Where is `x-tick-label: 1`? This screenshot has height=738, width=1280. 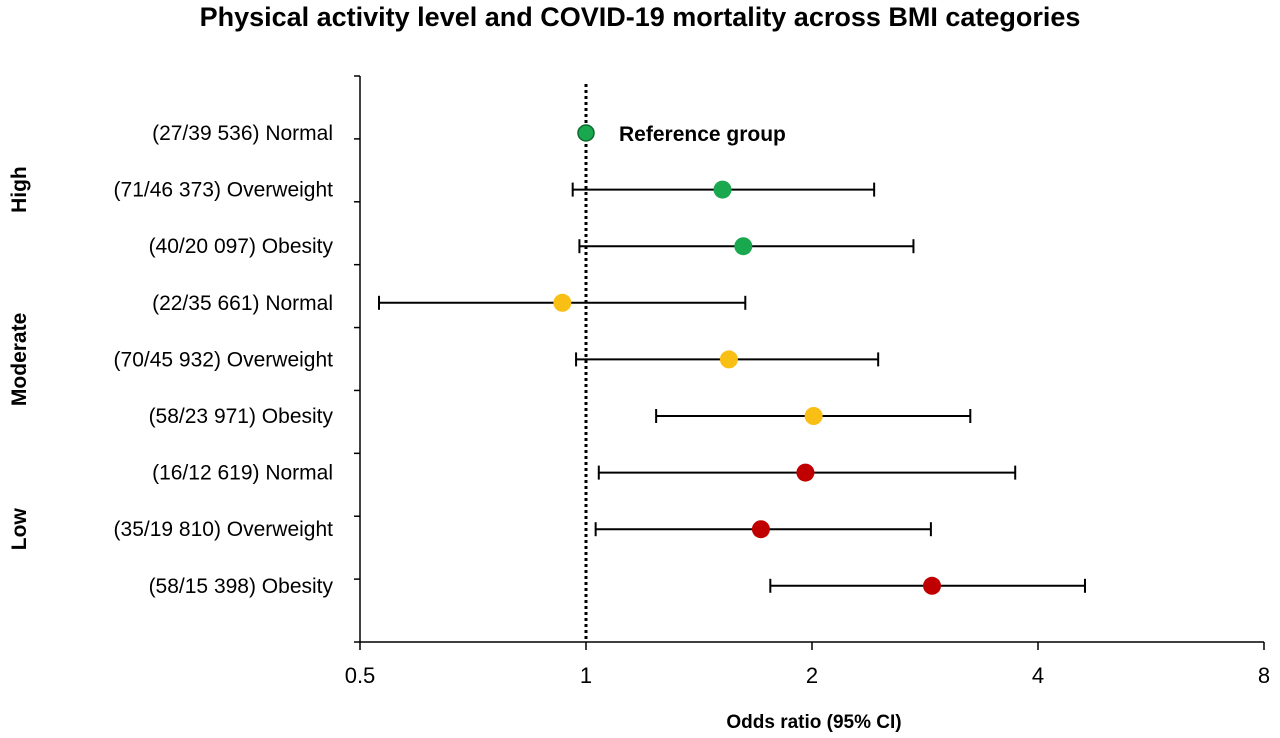
x-tick-label: 1 is located at coordinates (586, 675).